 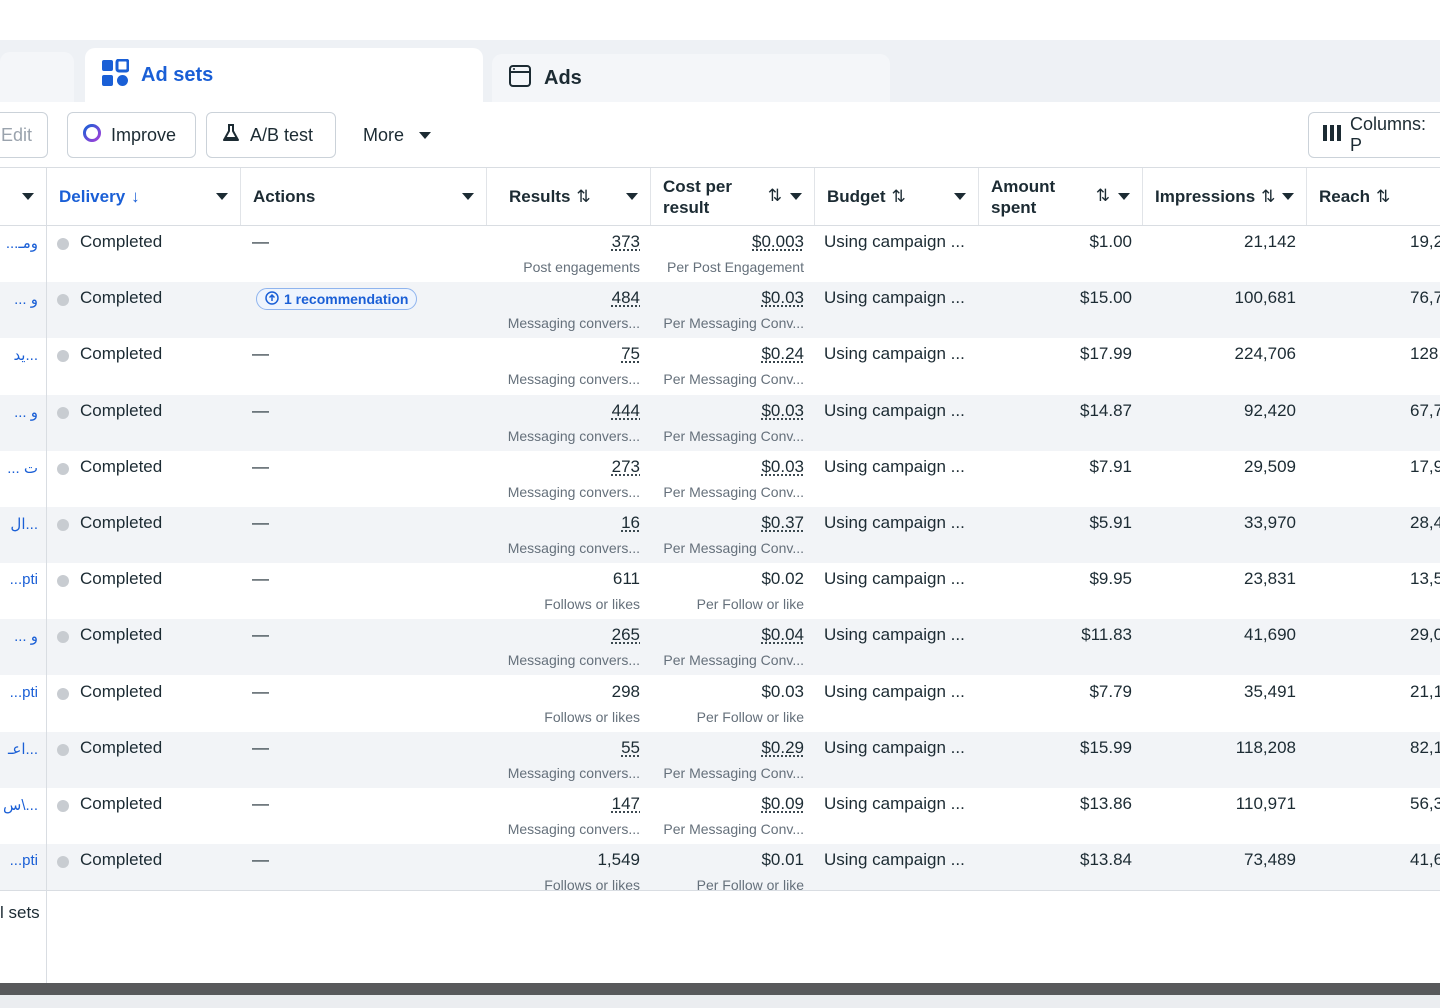 What do you see at coordinates (63, 300) in the screenshot?
I see `status-dot` at bounding box center [63, 300].